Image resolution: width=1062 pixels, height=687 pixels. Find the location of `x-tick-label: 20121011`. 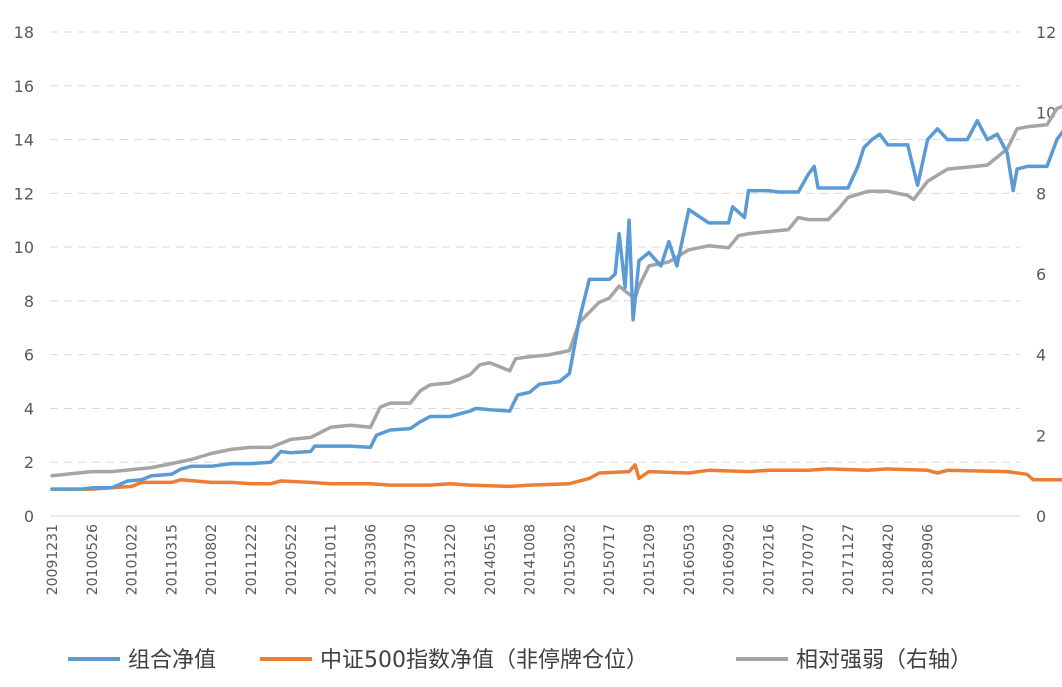

x-tick-label: 20121011 is located at coordinates (332, 559).